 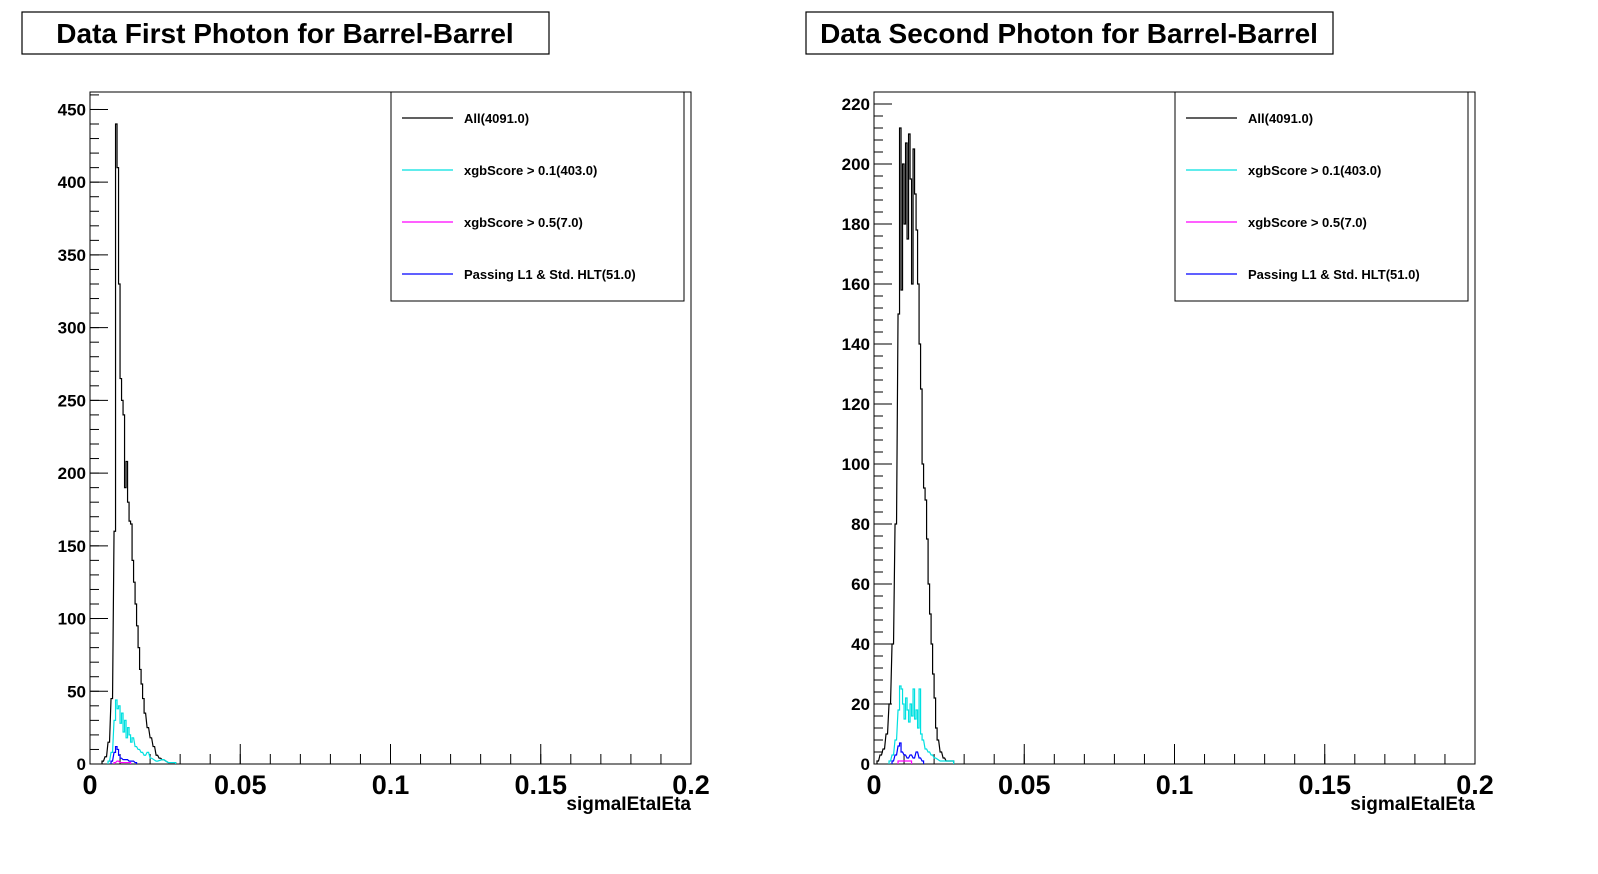 I want to click on chart-title: Data Second Photon for Barrel-Barrel, so click(x=1069, y=33).